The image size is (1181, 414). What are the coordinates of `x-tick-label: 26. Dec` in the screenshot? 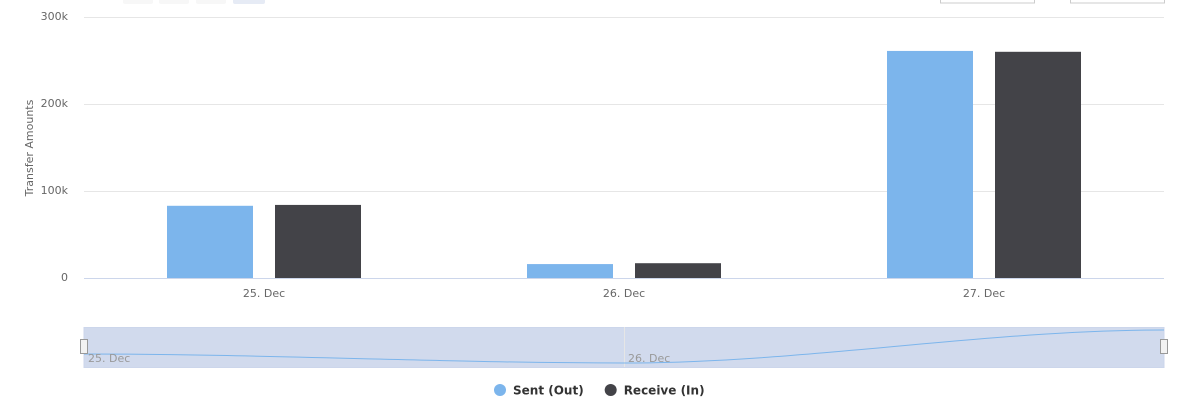 It's located at (624, 293).